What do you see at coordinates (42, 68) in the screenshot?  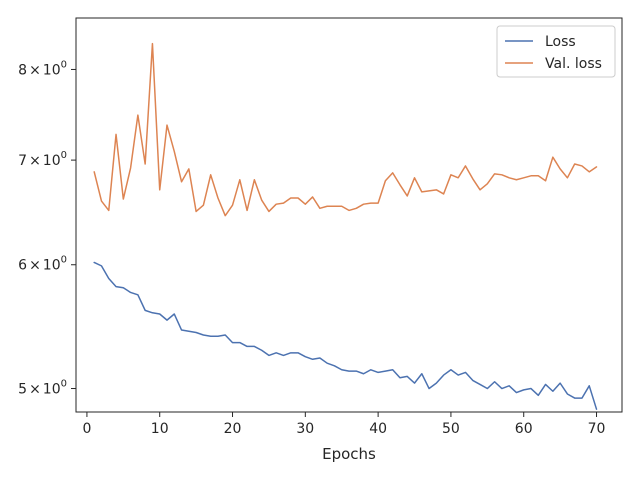 I see `y-tick-label: 8 × 100` at bounding box center [42, 68].